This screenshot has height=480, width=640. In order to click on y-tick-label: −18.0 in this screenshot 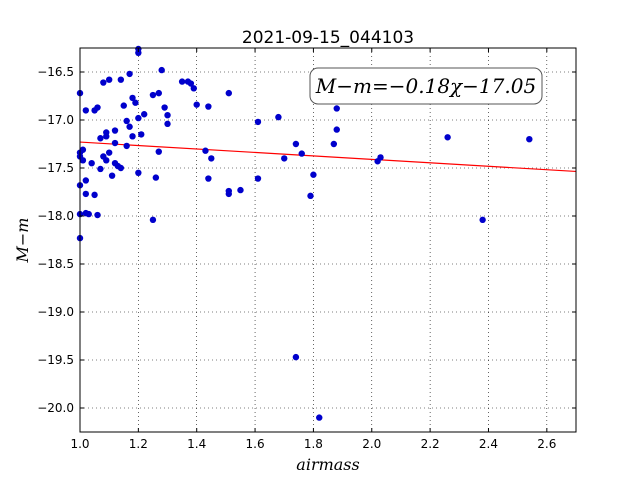, I will do `click(55, 216)`.